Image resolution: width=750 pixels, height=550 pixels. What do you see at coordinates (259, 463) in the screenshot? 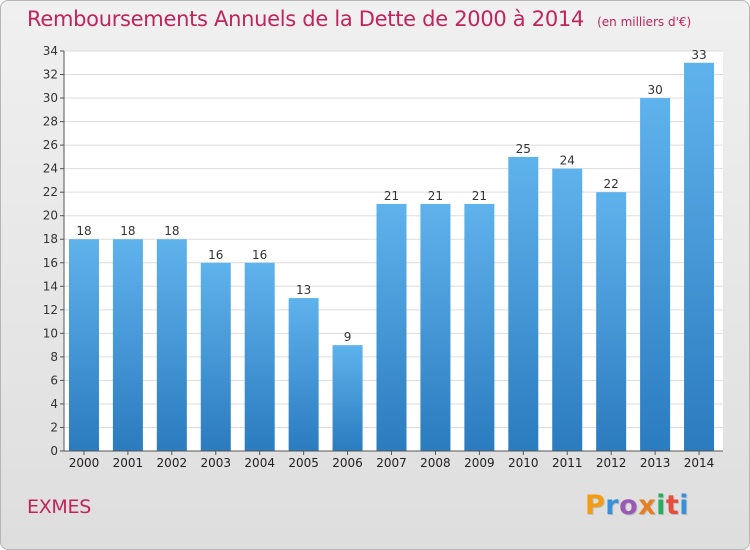
I see `x-tick-label: 2004` at bounding box center [259, 463].